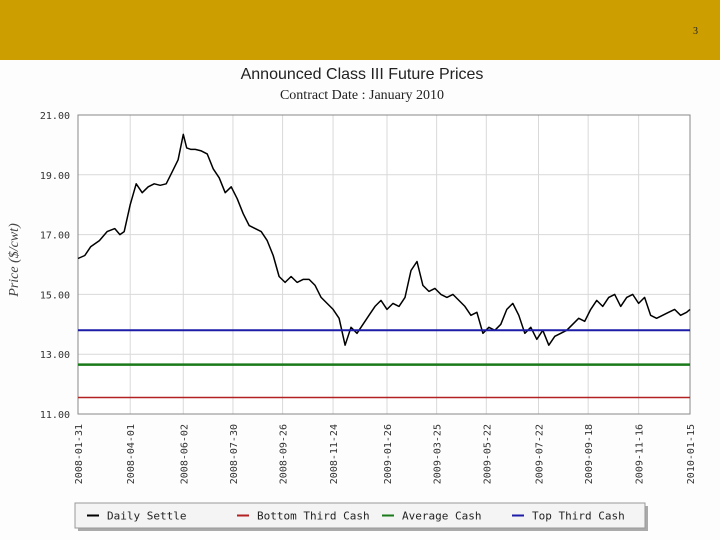  What do you see at coordinates (487, 454) in the screenshot?
I see `x-tick-label: 2009-05-22` at bounding box center [487, 454].